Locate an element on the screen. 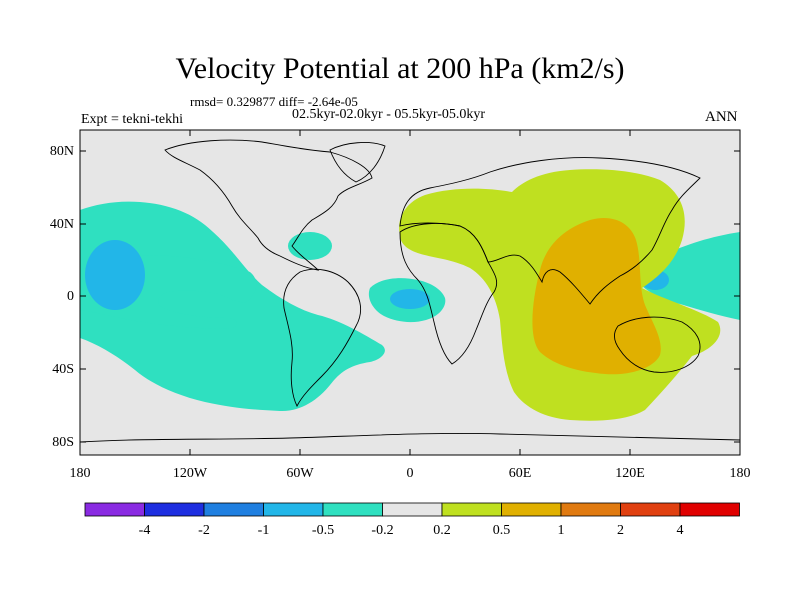  colorbar-label: 0.5 is located at coordinates (502, 530).